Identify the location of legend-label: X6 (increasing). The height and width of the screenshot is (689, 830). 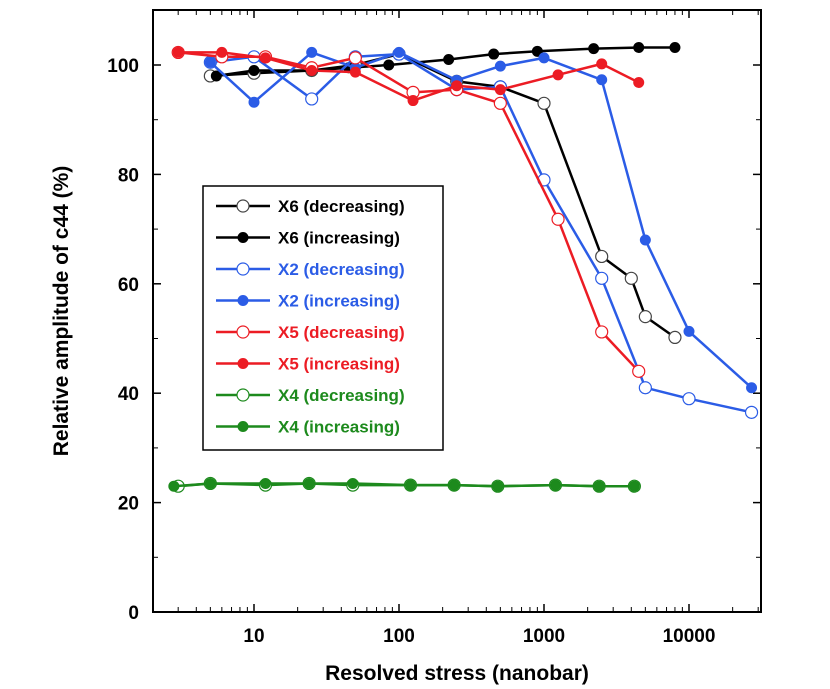
(339, 238).